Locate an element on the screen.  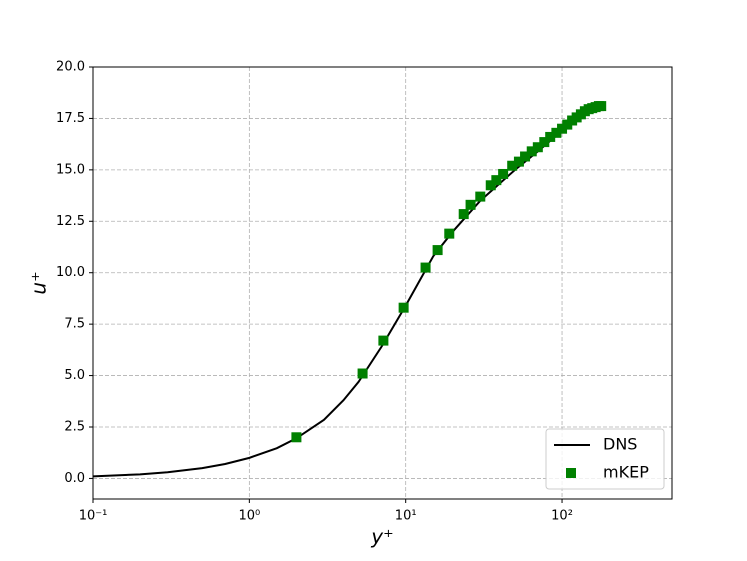
y-tick-label: 10.0 is located at coordinates (70, 272).